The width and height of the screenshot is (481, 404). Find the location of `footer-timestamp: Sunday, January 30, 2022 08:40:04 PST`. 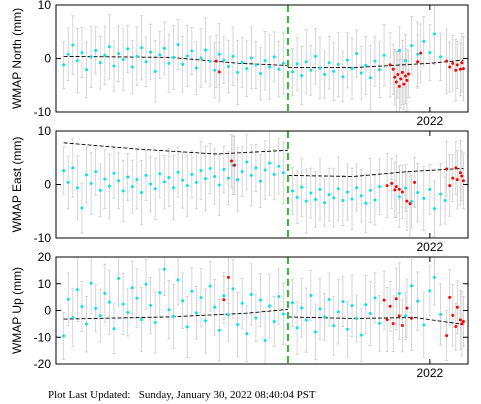

footer-timestamp: Sunday, January 30, 2022 08:40:04 PST is located at coordinates (227, 395).